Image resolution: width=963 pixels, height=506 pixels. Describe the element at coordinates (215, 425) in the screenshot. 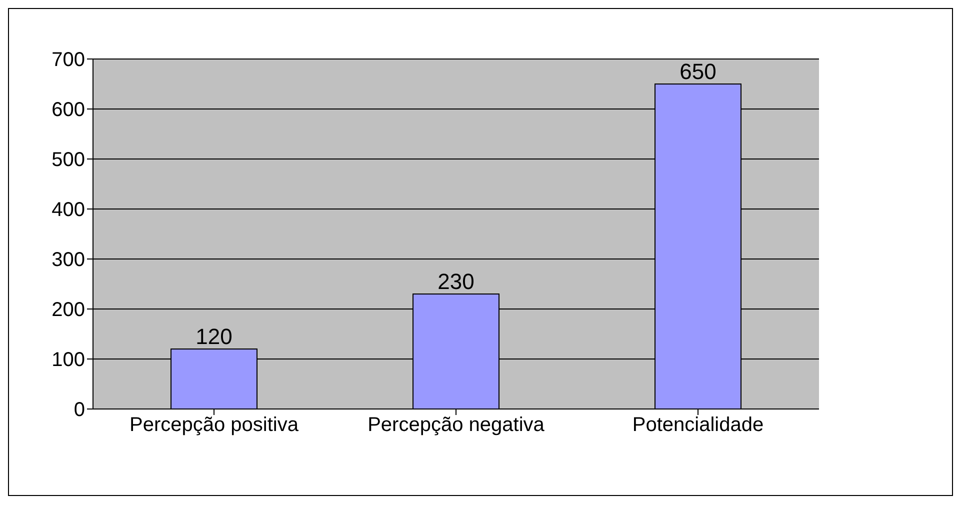

I see `x-tick-label: Percepção positiva` at that location.